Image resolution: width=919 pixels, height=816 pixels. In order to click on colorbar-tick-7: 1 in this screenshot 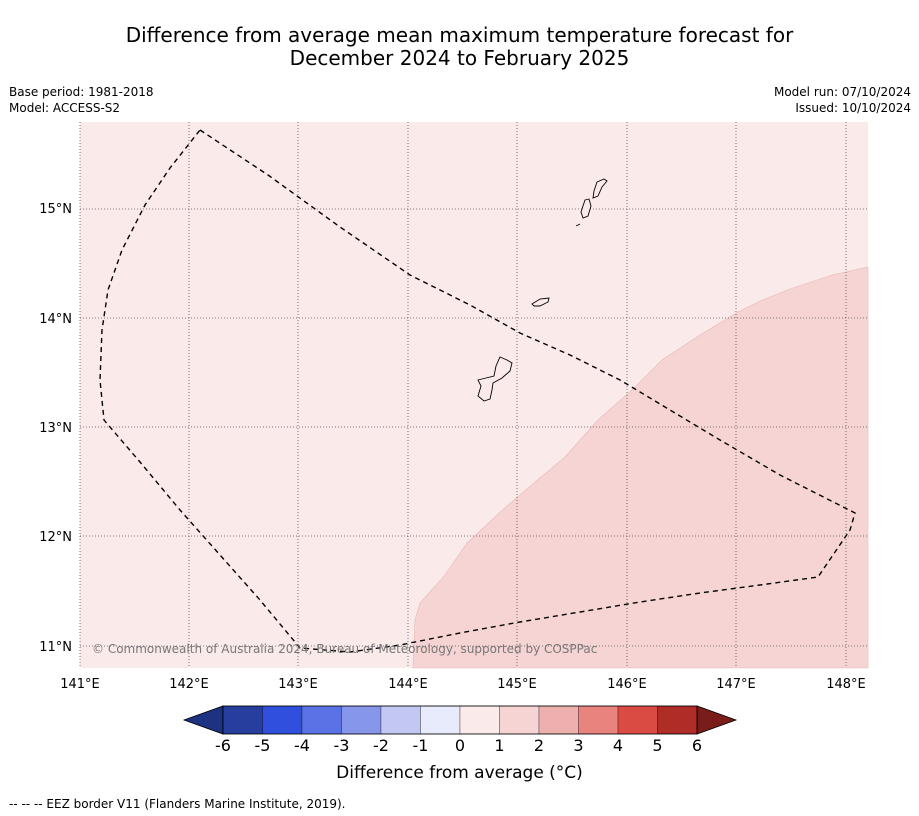, I will do `click(499, 745)`.